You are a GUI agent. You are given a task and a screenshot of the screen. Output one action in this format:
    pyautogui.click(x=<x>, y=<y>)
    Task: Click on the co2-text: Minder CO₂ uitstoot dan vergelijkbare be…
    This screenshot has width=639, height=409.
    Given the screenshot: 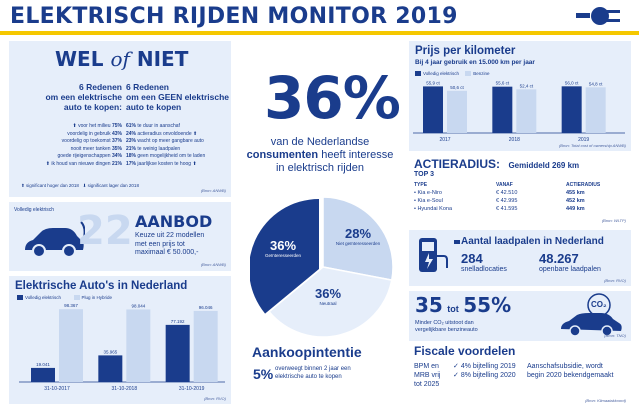 What is the action you would take?
    pyautogui.click(x=446, y=326)
    